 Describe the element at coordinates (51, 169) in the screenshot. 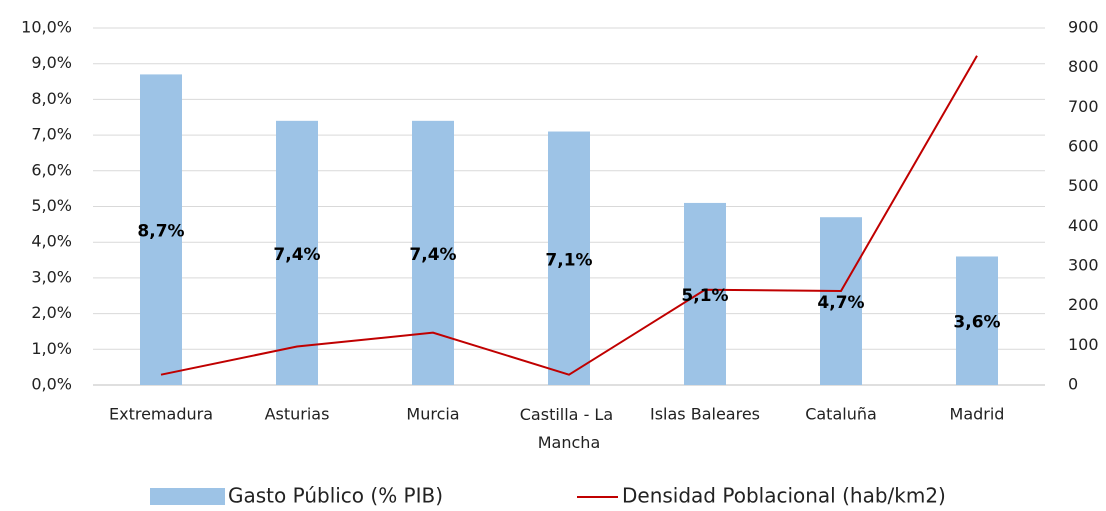

I see `y-tick-label: 6,0%` at that location.